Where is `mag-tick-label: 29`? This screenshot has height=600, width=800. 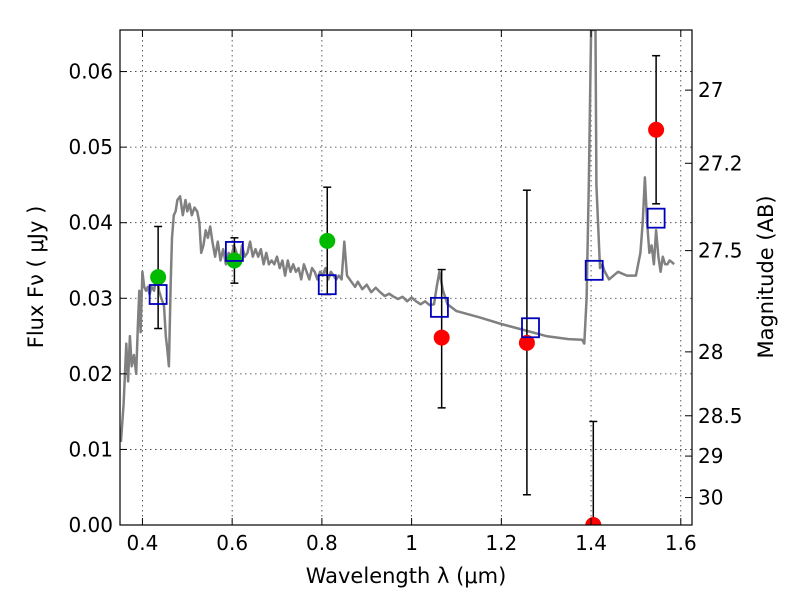
mag-tick-label: 29 is located at coordinates (710, 456).